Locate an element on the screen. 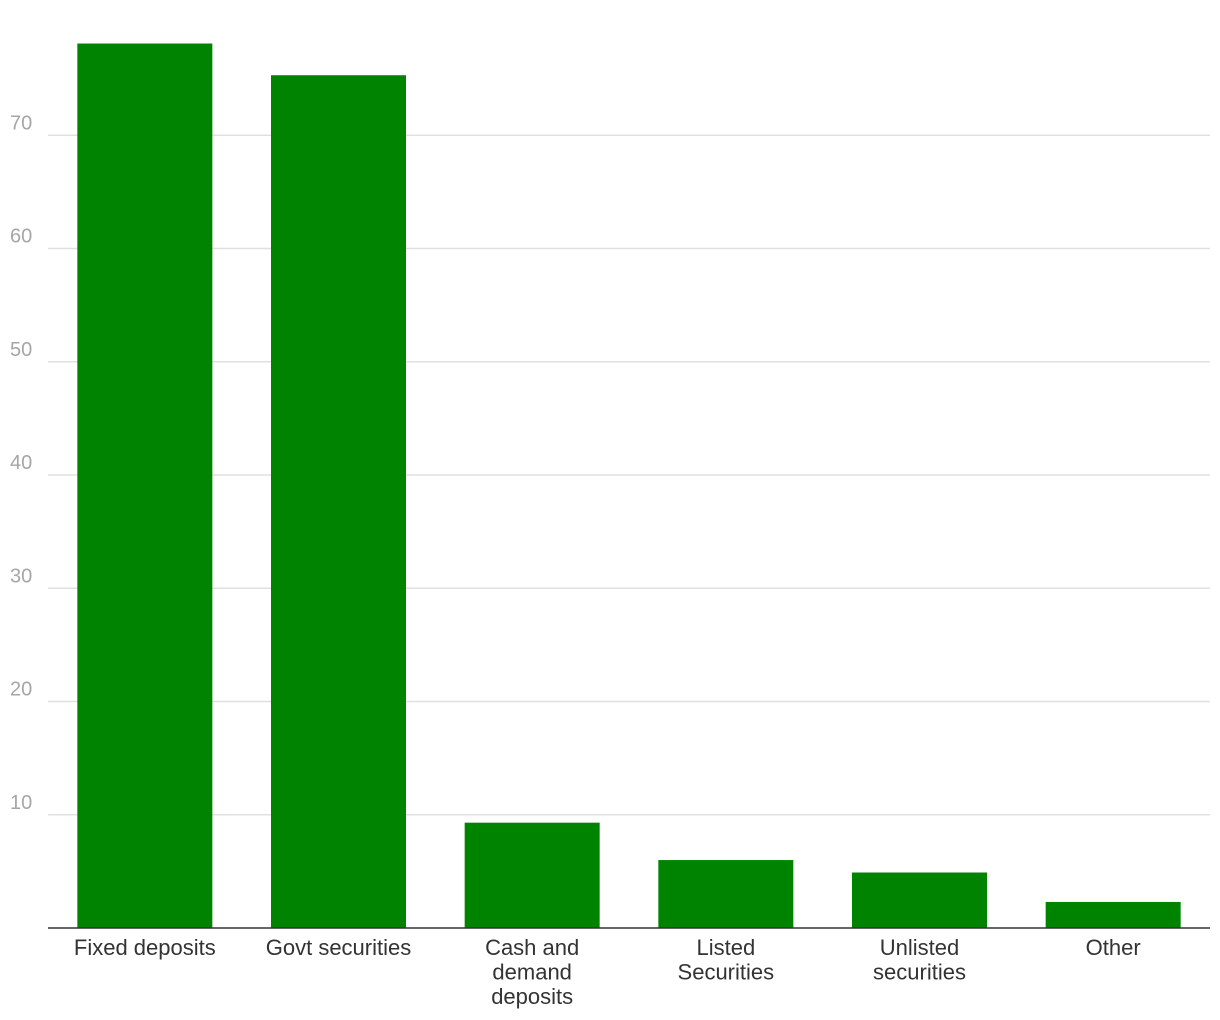 This screenshot has width=1220, height=1020. y-axis-ticks: 10 20 30 40 50 60 70 is located at coordinates (21, 463).